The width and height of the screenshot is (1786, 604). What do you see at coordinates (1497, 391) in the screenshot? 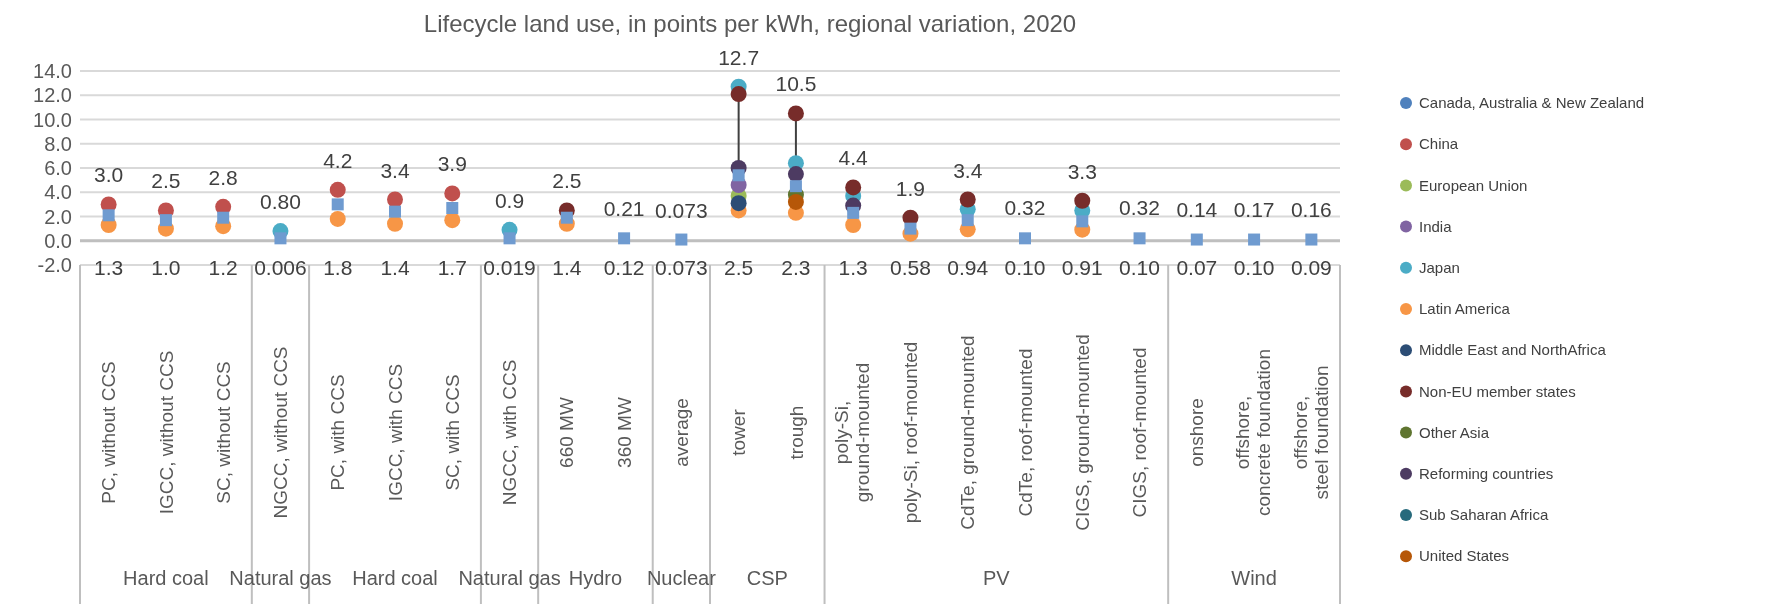
I see `legend-label: Non-EU member states` at bounding box center [1497, 391].